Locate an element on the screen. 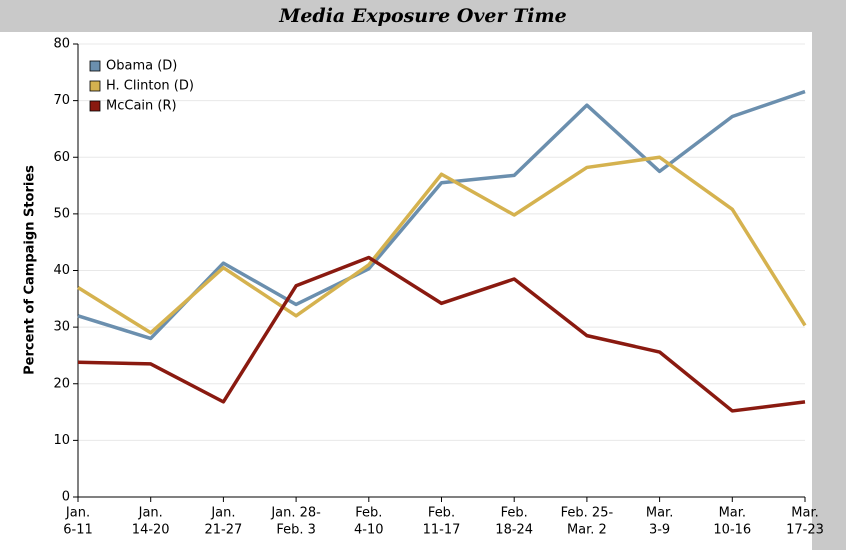  x-tick-label: 6-11 is located at coordinates (78, 530).